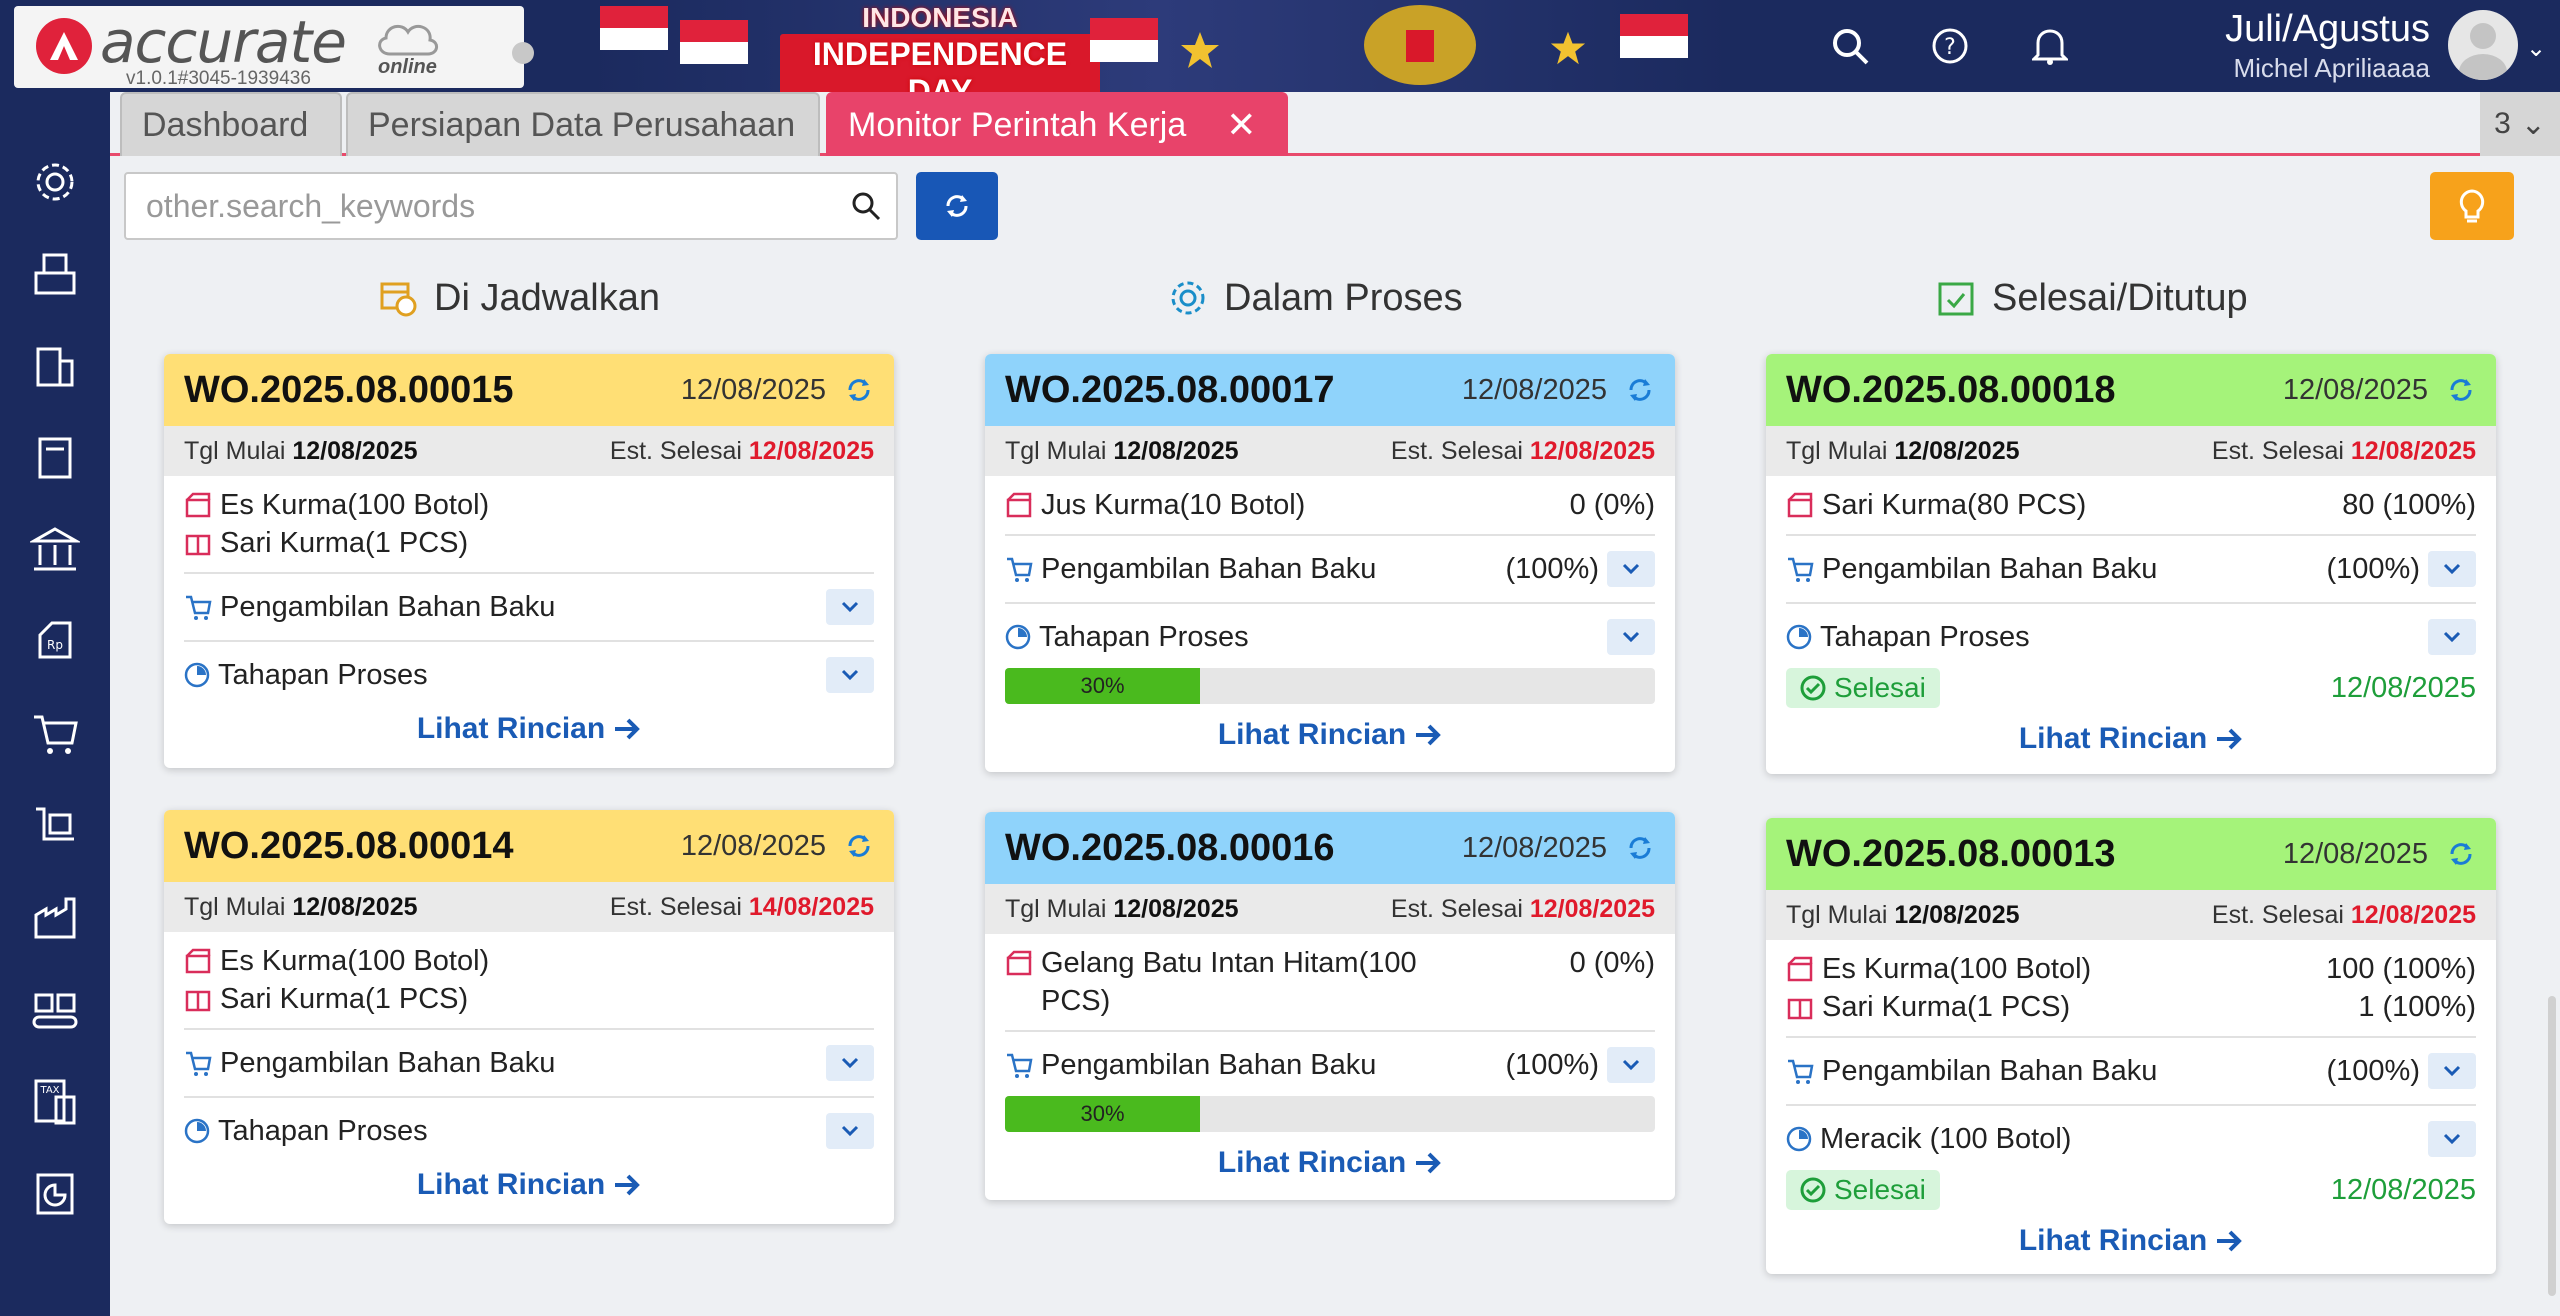 Image resolution: width=2560 pixels, height=1316 pixels. What do you see at coordinates (198, 1001) in the screenshot?
I see `package-icon` at bounding box center [198, 1001].